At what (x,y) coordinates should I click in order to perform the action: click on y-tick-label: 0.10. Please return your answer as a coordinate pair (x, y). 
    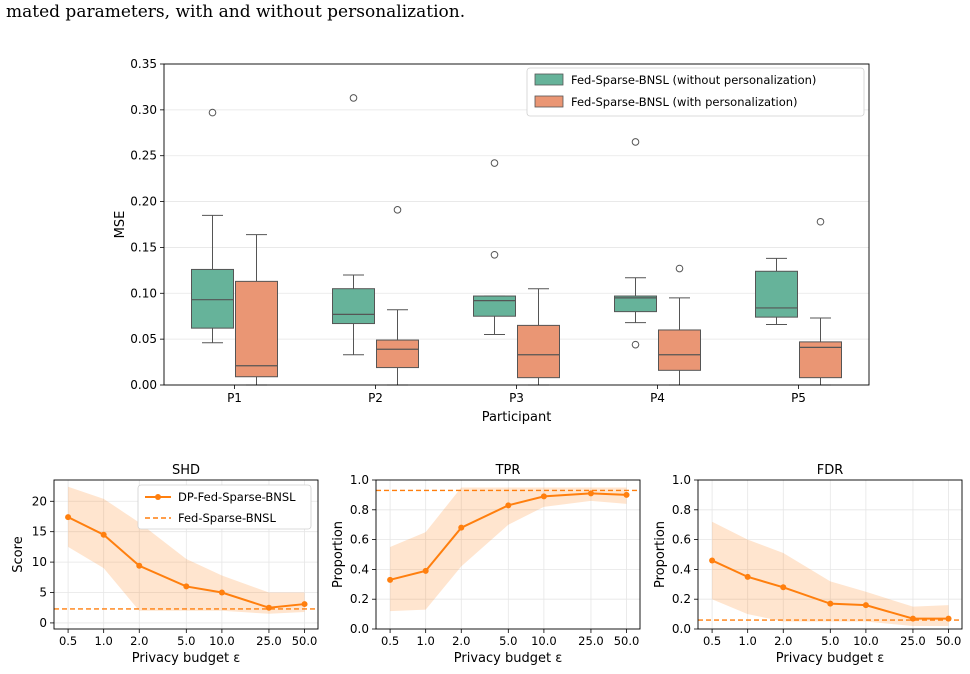
    Looking at the image, I should click on (143, 293).